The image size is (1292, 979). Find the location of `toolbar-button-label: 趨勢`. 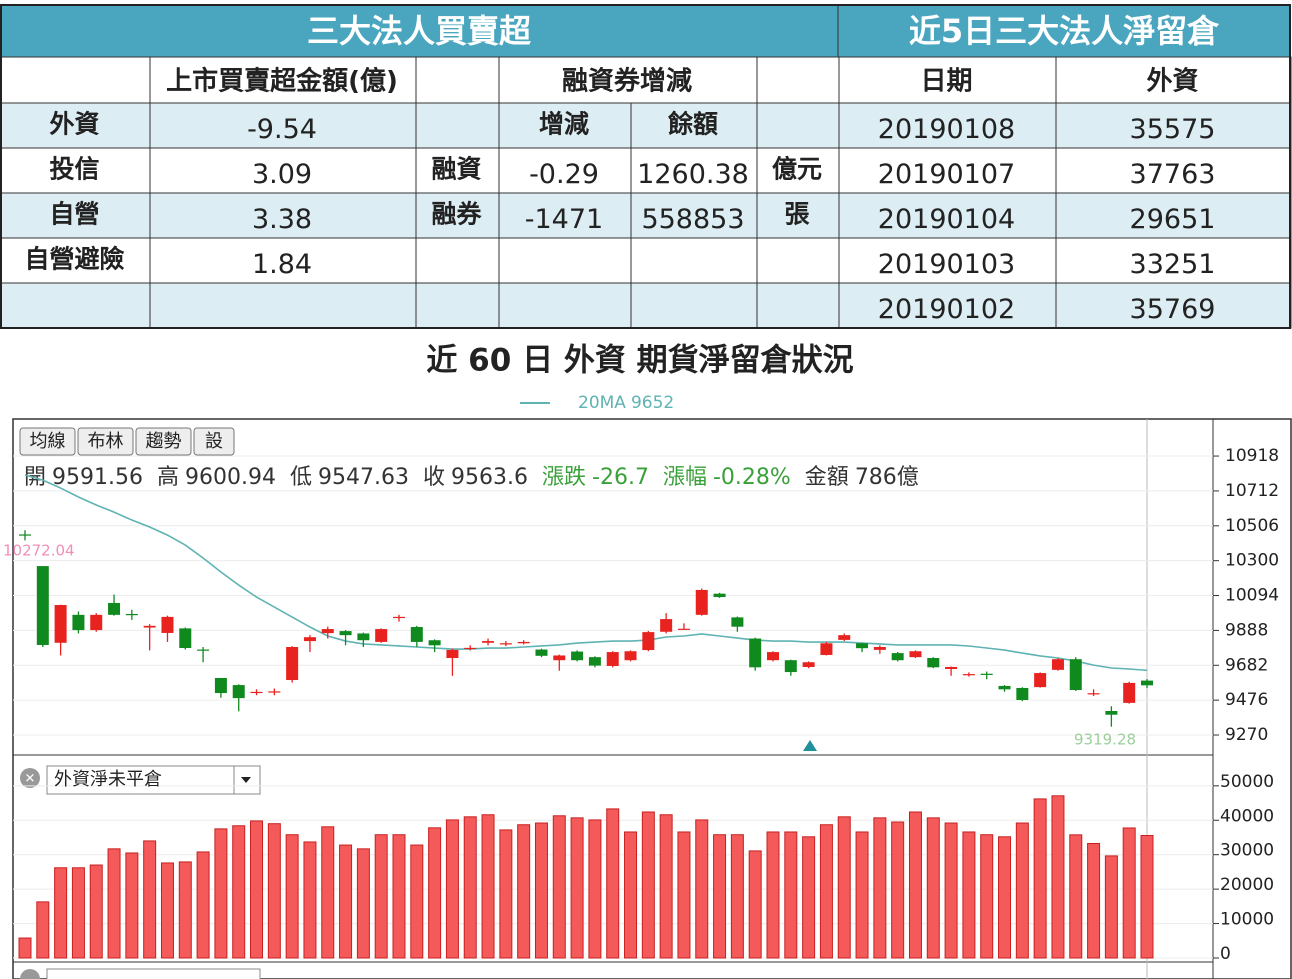

toolbar-button-label: 趨勢 is located at coordinates (164, 441).